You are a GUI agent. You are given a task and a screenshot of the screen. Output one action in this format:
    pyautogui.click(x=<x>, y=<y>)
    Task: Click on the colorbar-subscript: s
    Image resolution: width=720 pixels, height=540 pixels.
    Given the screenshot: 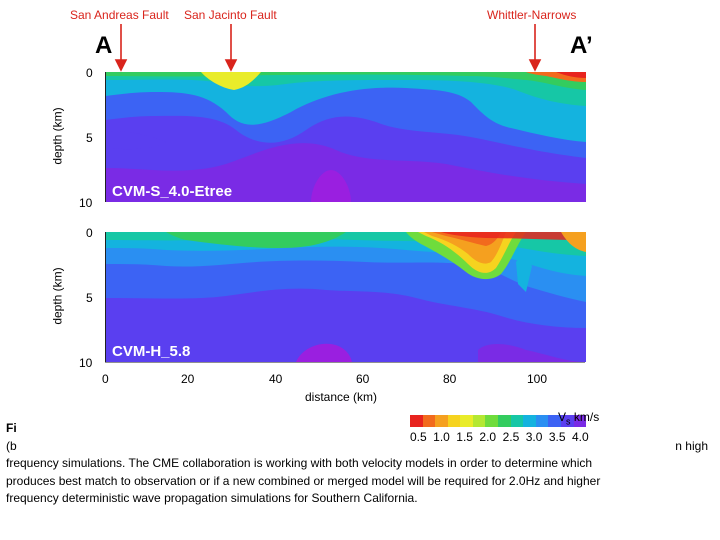 What is the action you would take?
    pyautogui.click(x=568, y=421)
    